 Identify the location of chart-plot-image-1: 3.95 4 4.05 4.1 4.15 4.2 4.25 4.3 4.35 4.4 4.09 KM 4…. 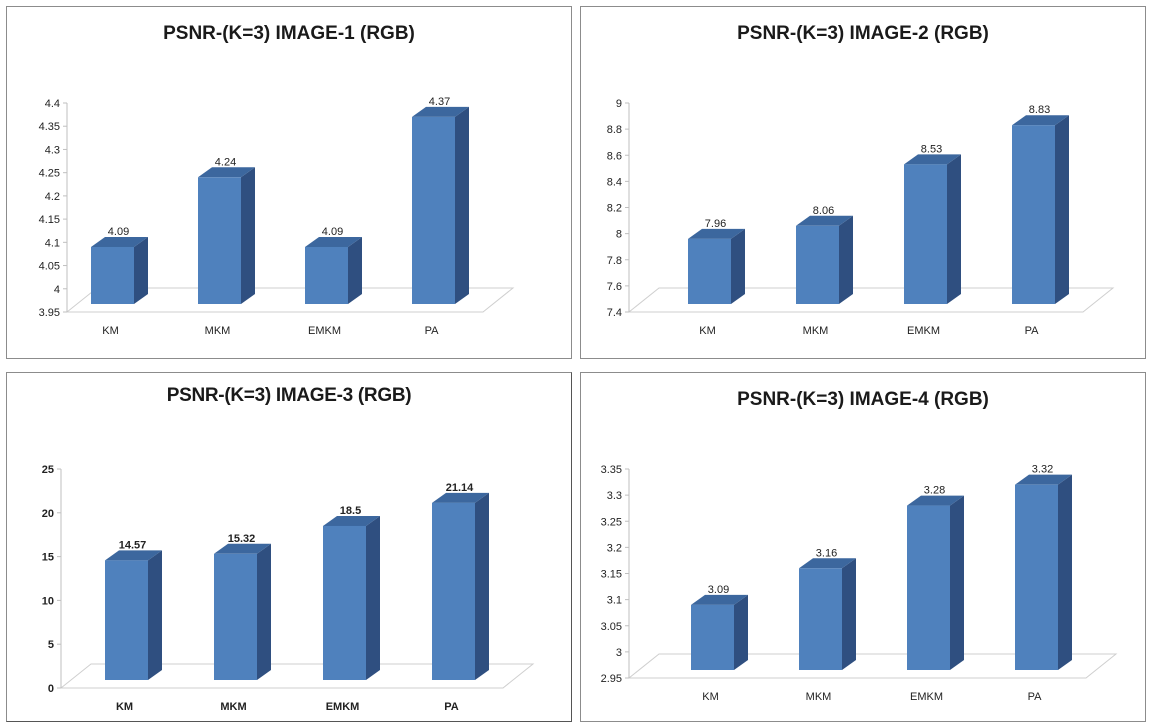
(277, 216).